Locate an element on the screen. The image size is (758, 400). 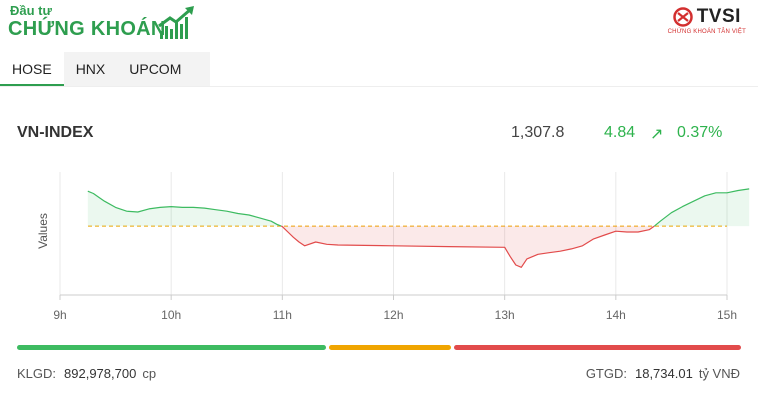
advancing-bar is located at coordinates (171, 347).